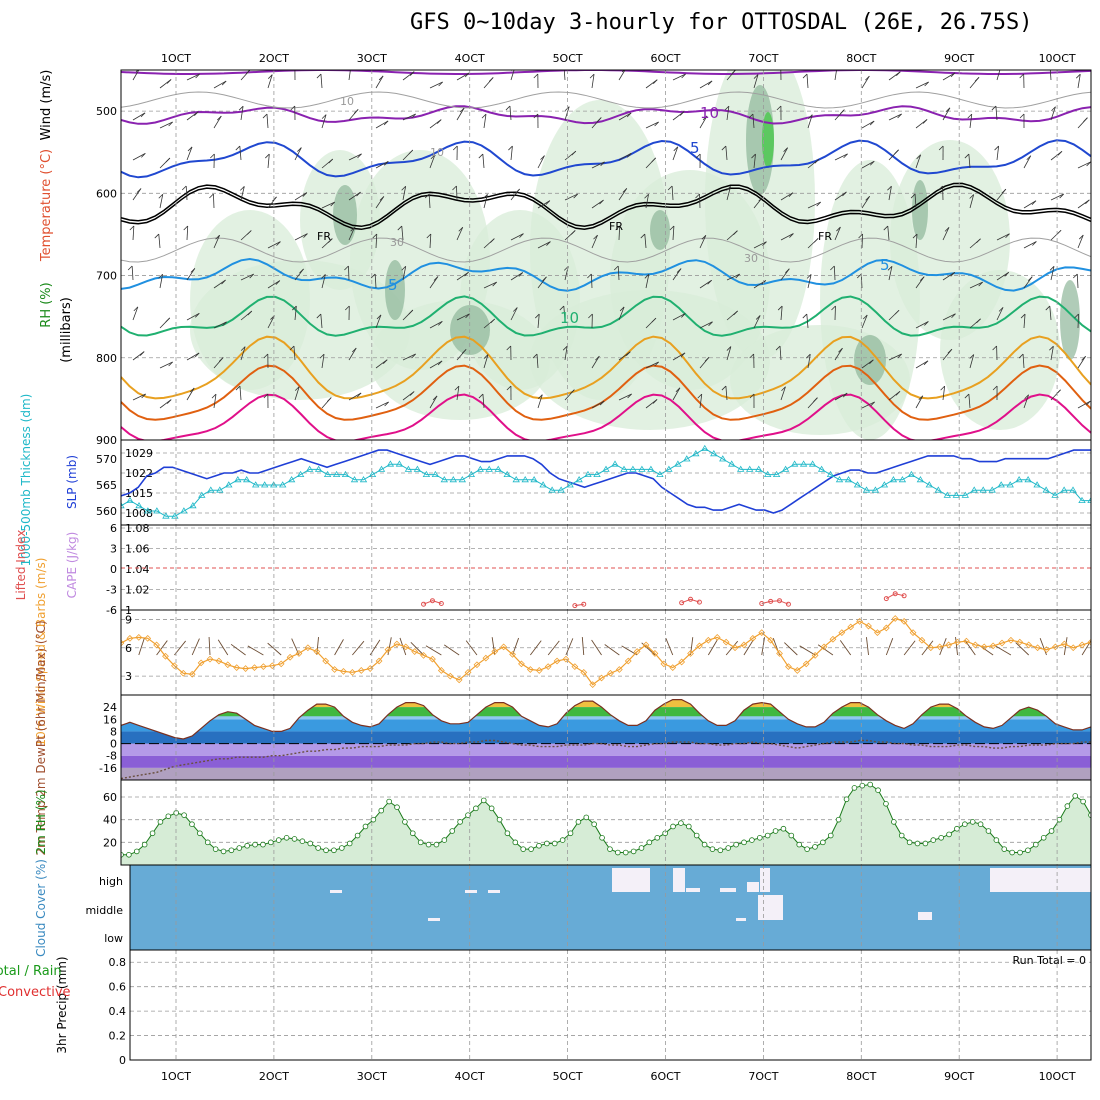  What do you see at coordinates (139, 493) in the screenshot?
I see `slp-tick-label: 1015` at bounding box center [139, 493].